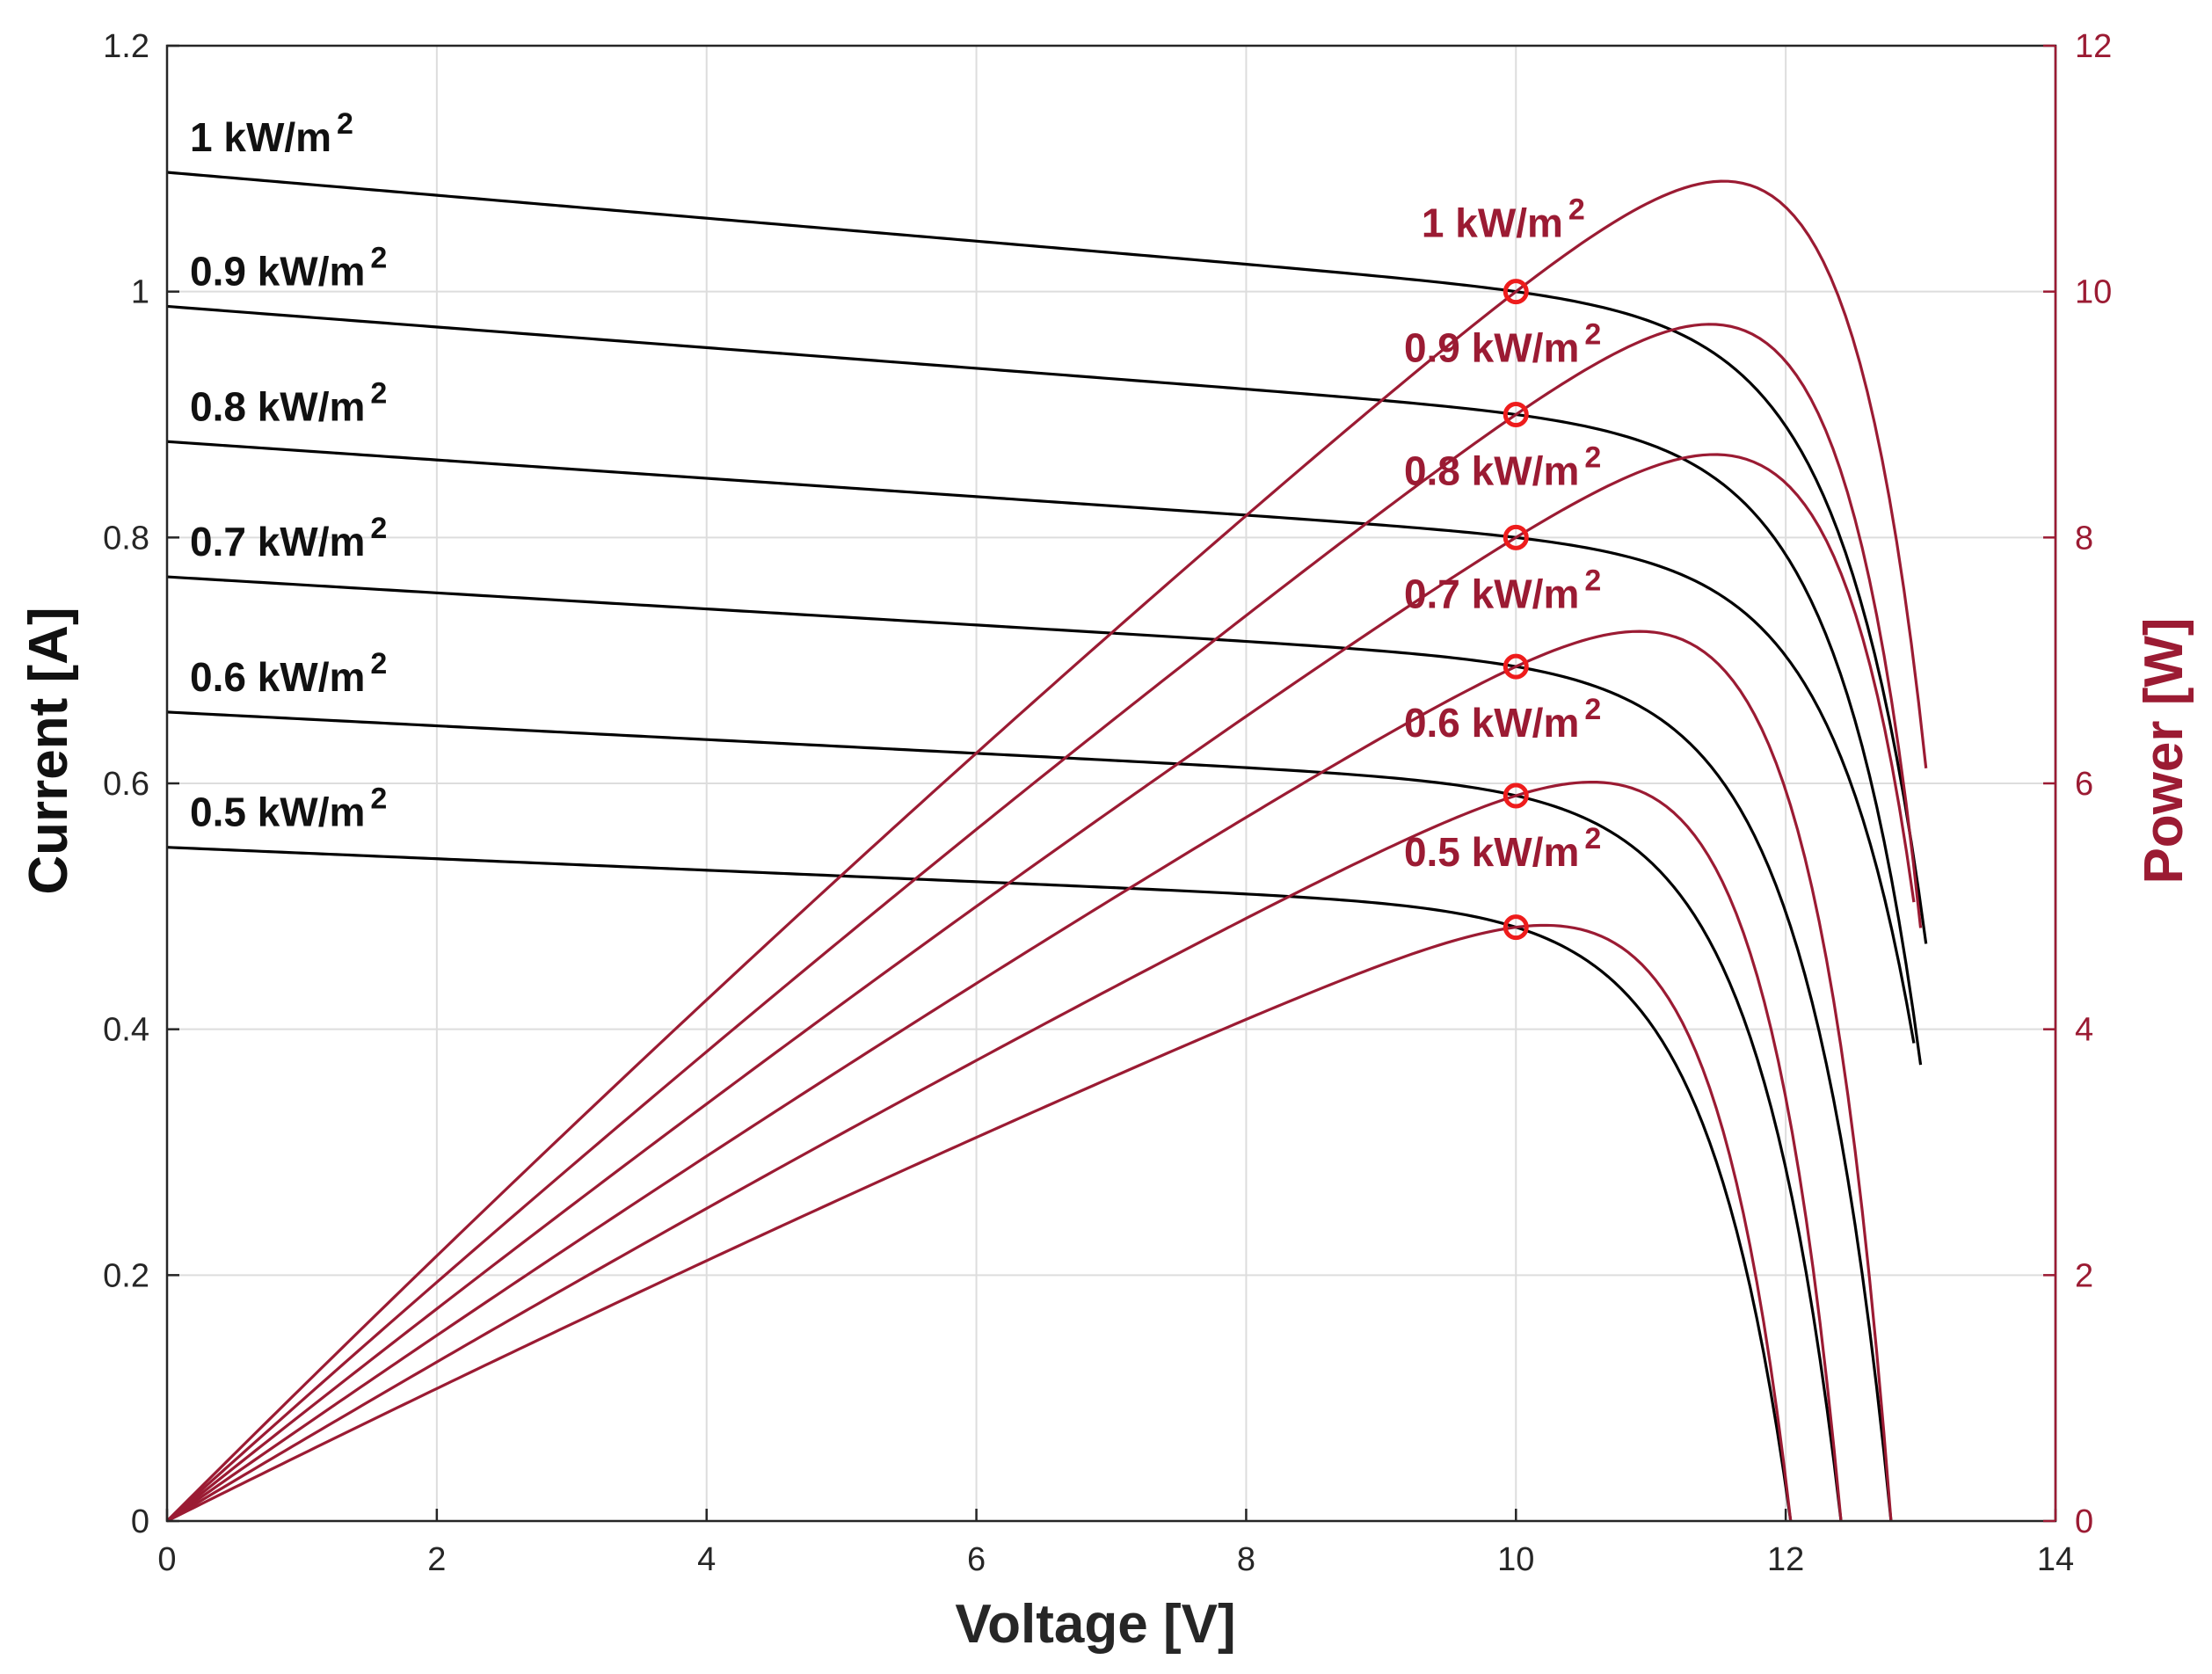 The image size is (2212, 1674). I want to click on power-curve-label: 0.8 kW/m 2, so click(1502, 467).